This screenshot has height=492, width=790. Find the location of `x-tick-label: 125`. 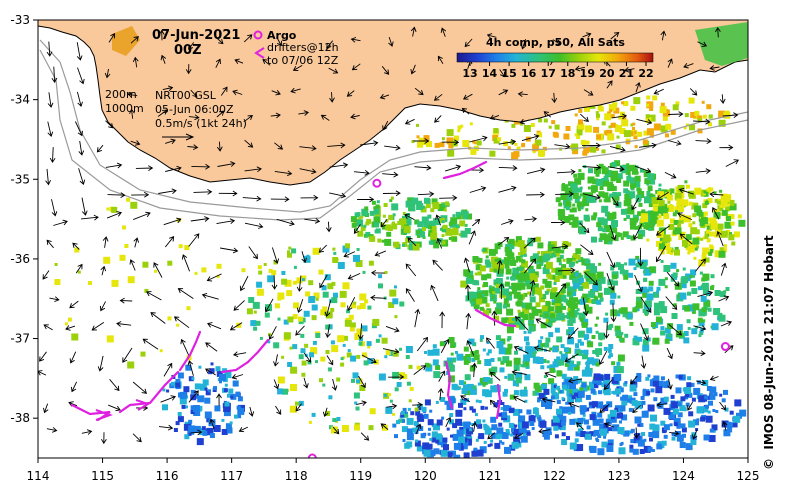

x-tick-label: 125 is located at coordinates (748, 476).